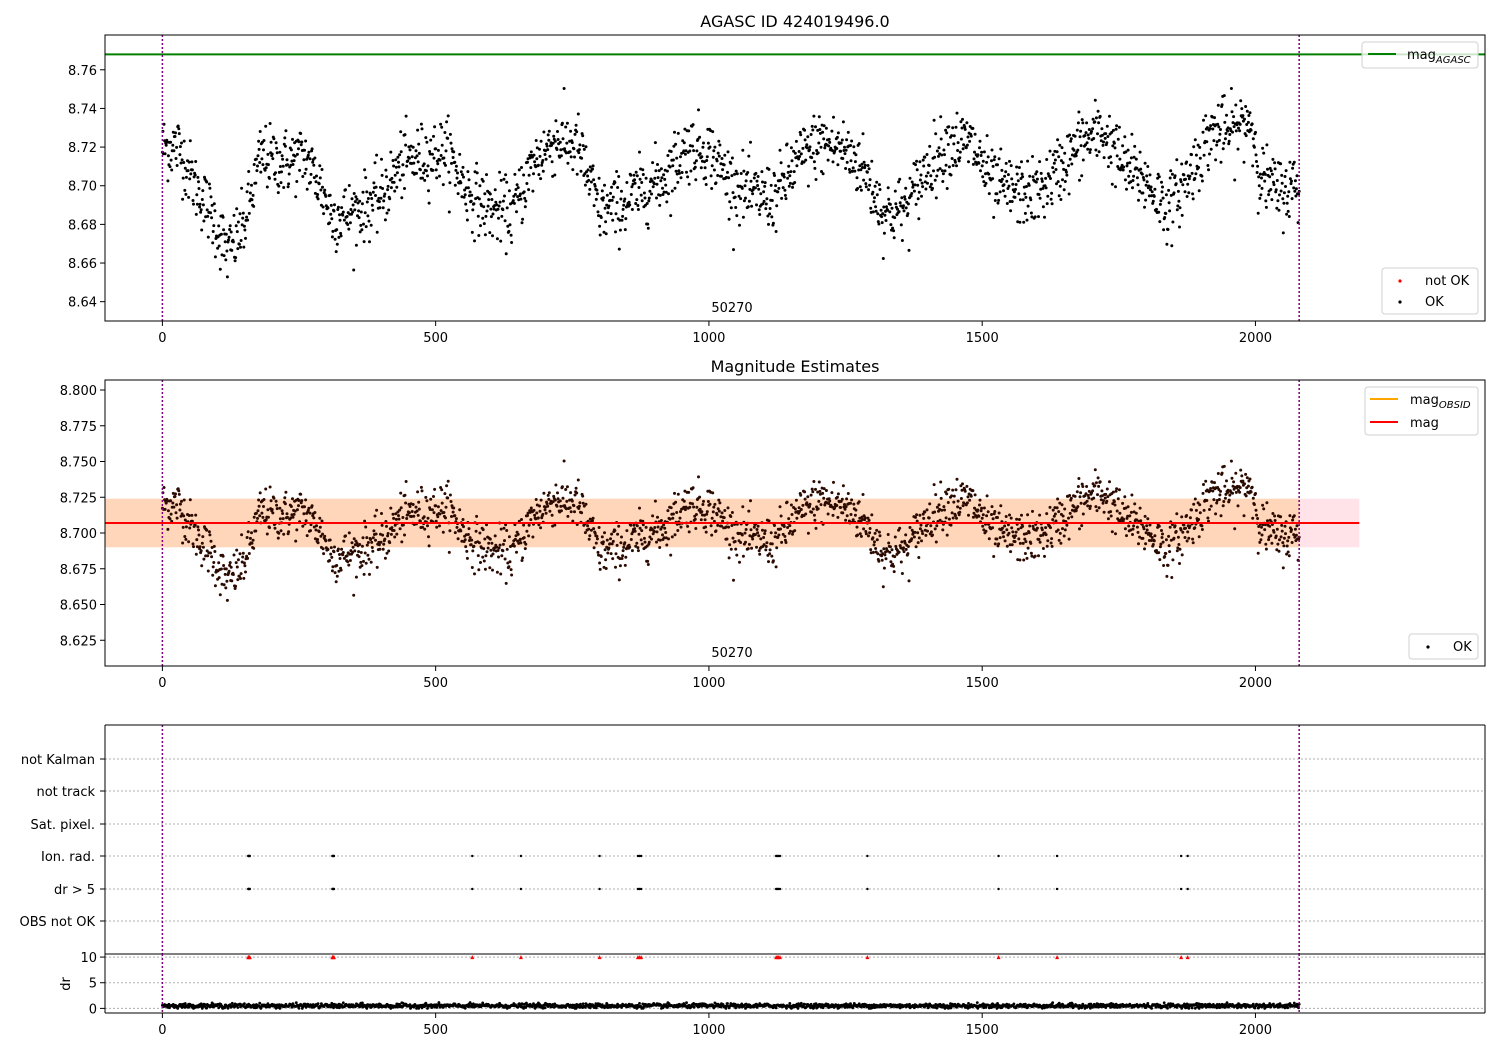  What do you see at coordinates (82, 187) in the screenshot?
I see `y-tick-label: 8.70` at bounding box center [82, 187].